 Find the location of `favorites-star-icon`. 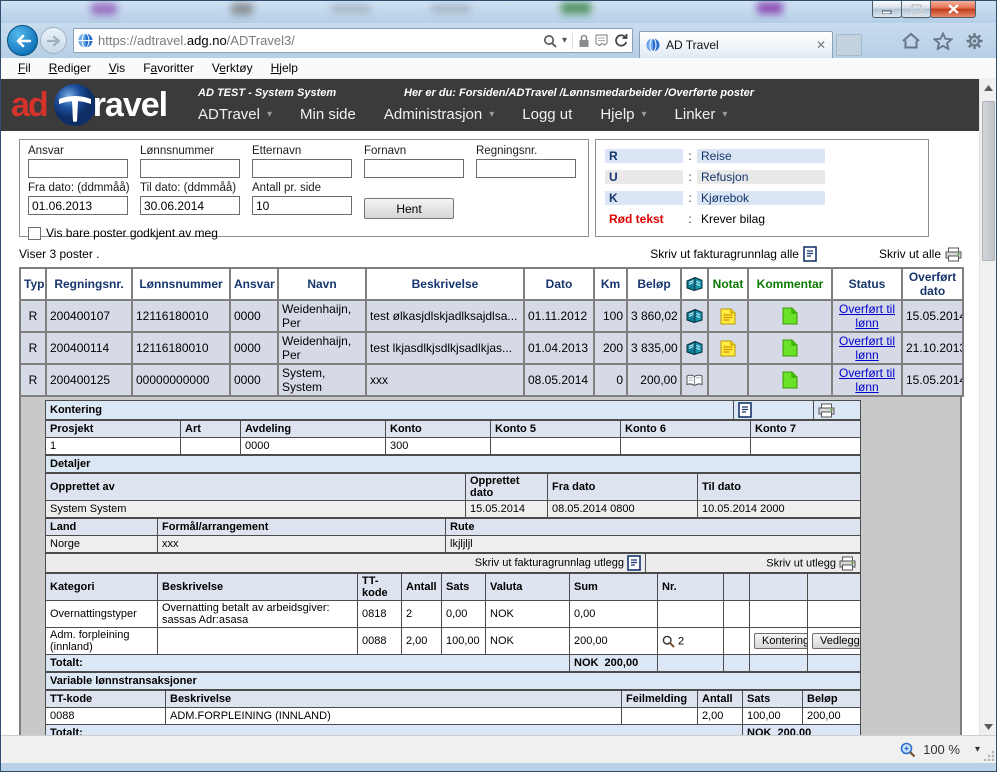

favorites-star-icon is located at coordinates (943, 40).